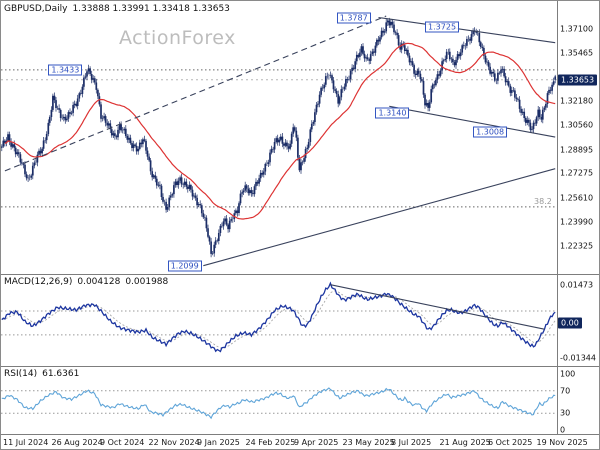  I want to click on price-label-box: 1.3787, so click(353, 18).